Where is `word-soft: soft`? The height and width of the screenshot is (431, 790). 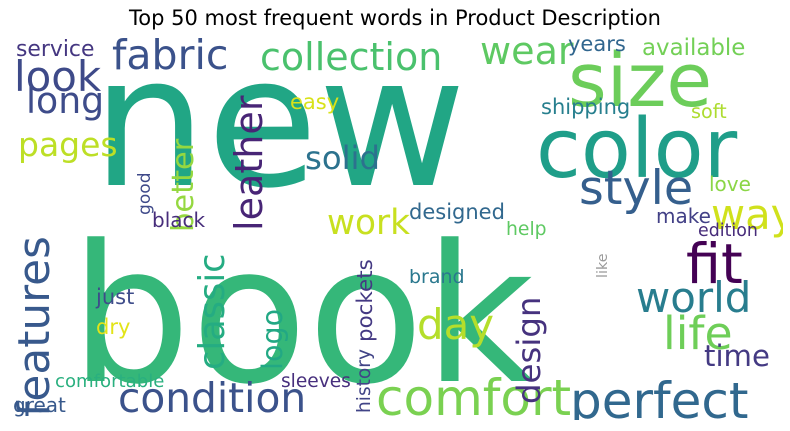
word-soft: soft is located at coordinates (709, 112).